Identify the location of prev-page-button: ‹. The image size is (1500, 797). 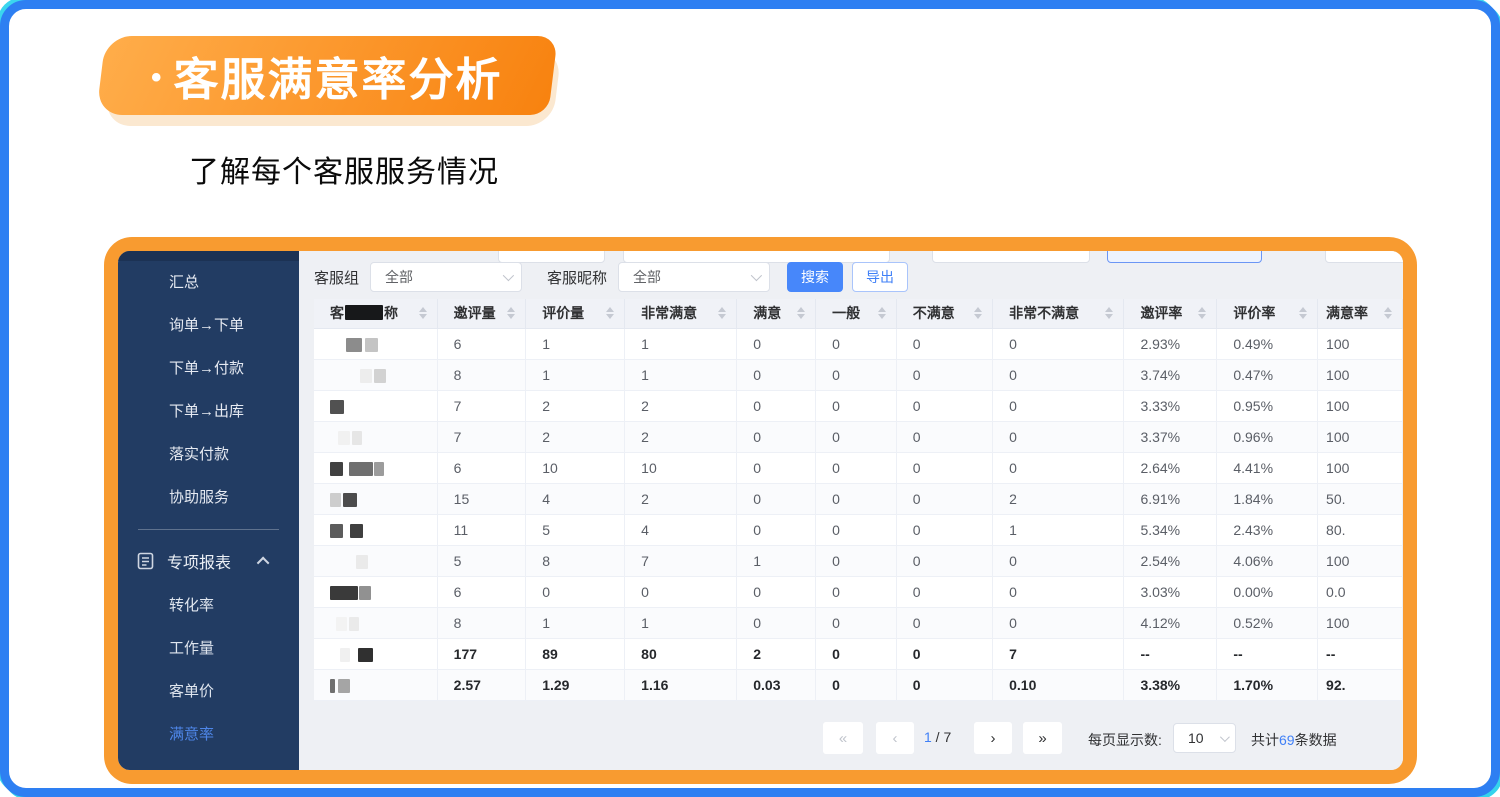
(895, 738).